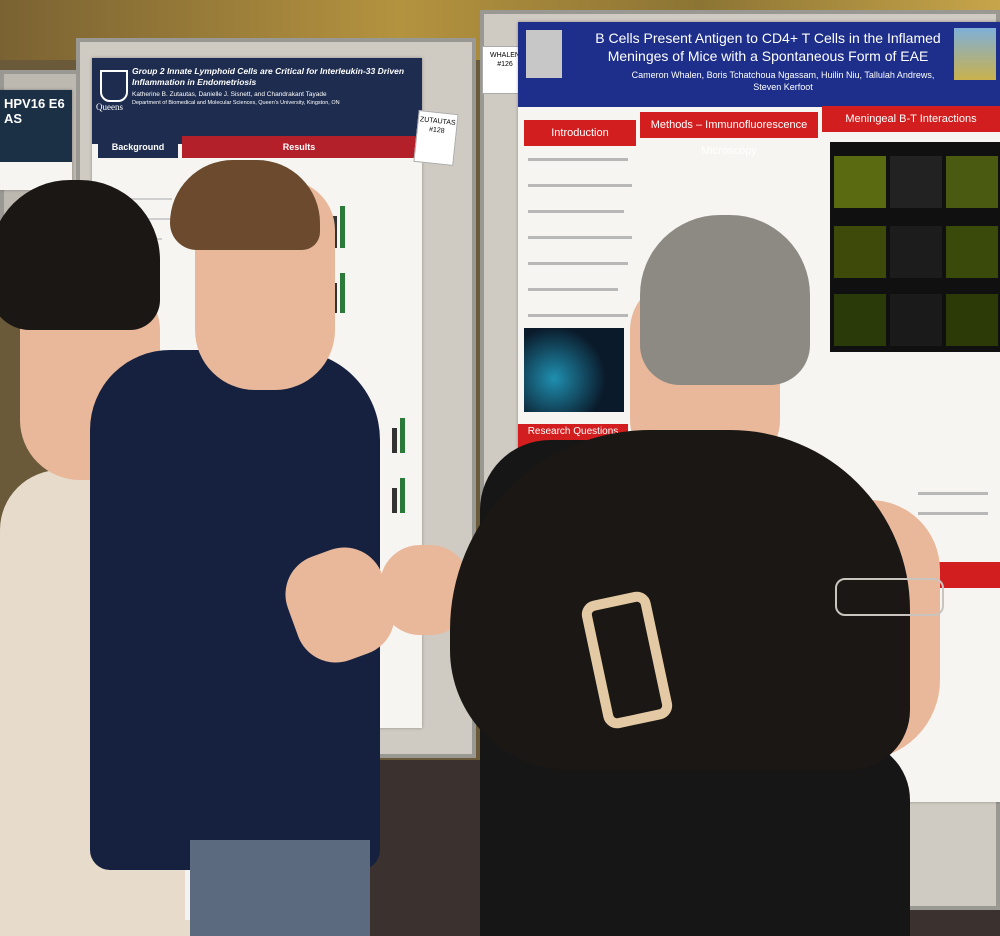  What do you see at coordinates (889, 597) in the screenshot?
I see `glasses-icon` at bounding box center [889, 597].